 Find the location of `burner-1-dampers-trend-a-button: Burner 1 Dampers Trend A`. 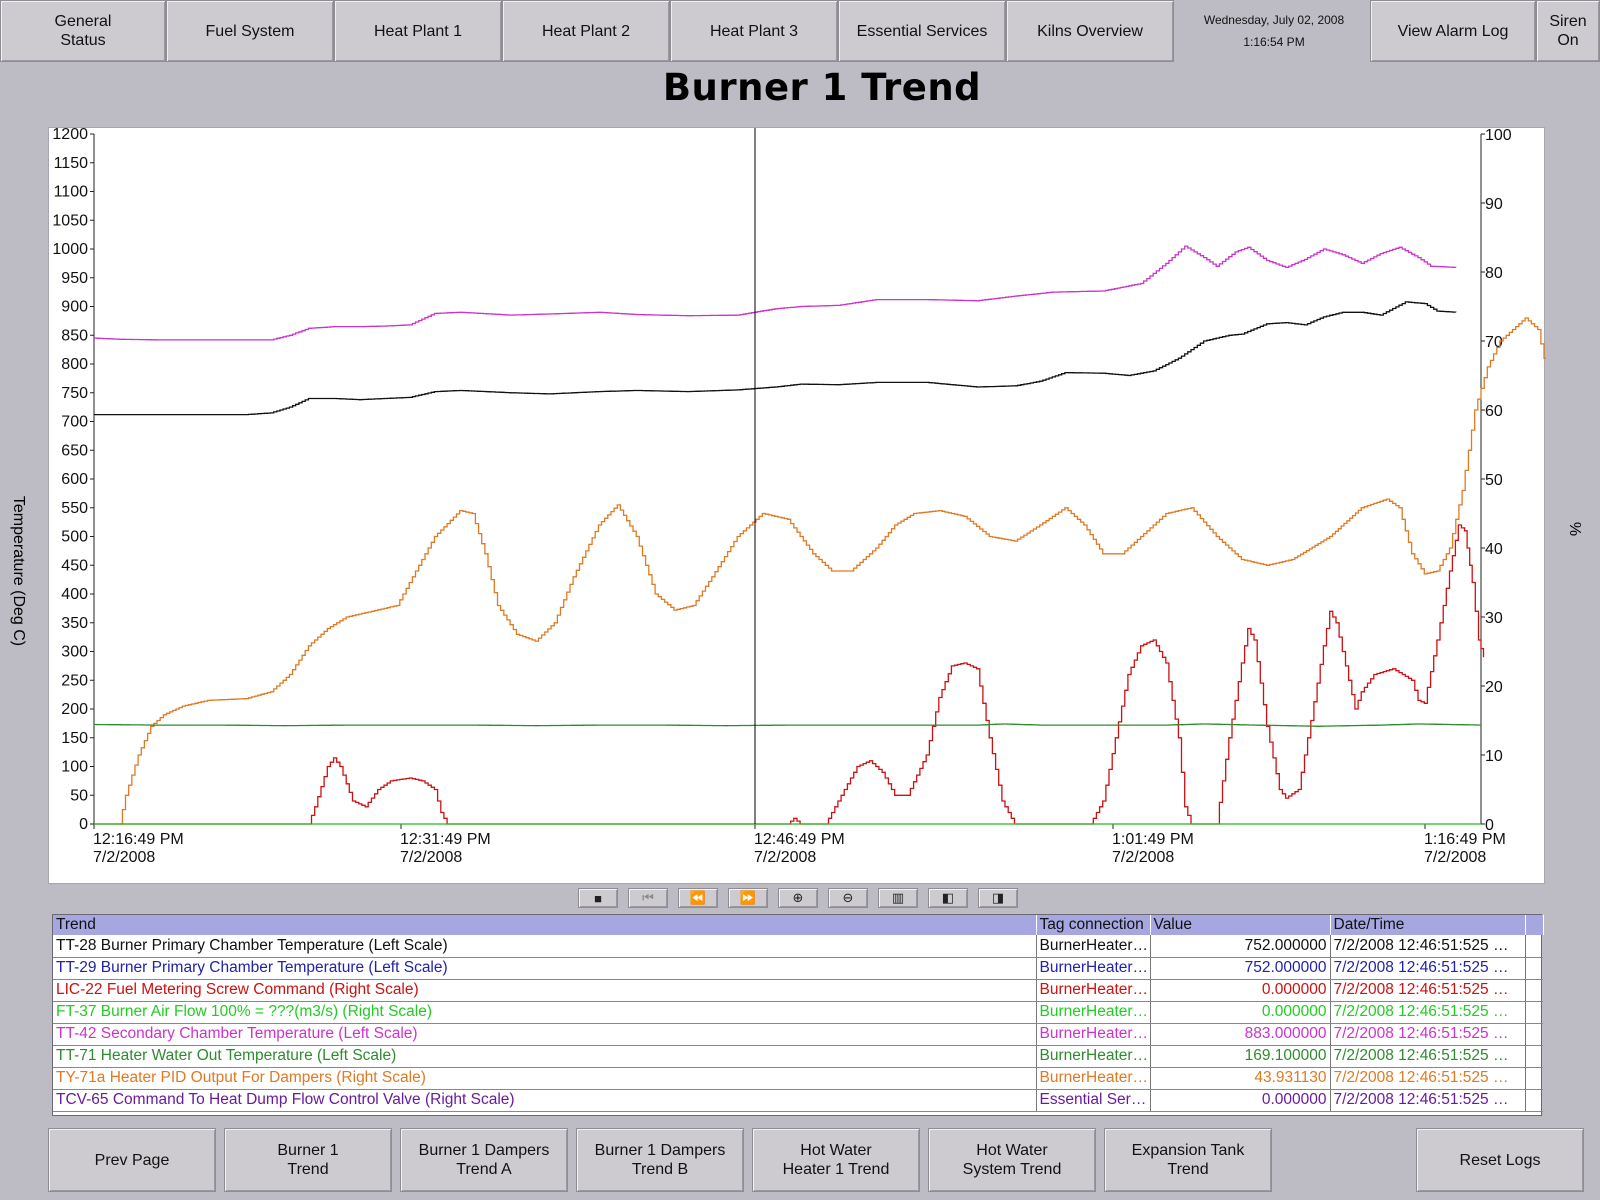

burner-1-dampers-trend-a-button: Burner 1 Dampers Trend A is located at coordinates (484, 1160).